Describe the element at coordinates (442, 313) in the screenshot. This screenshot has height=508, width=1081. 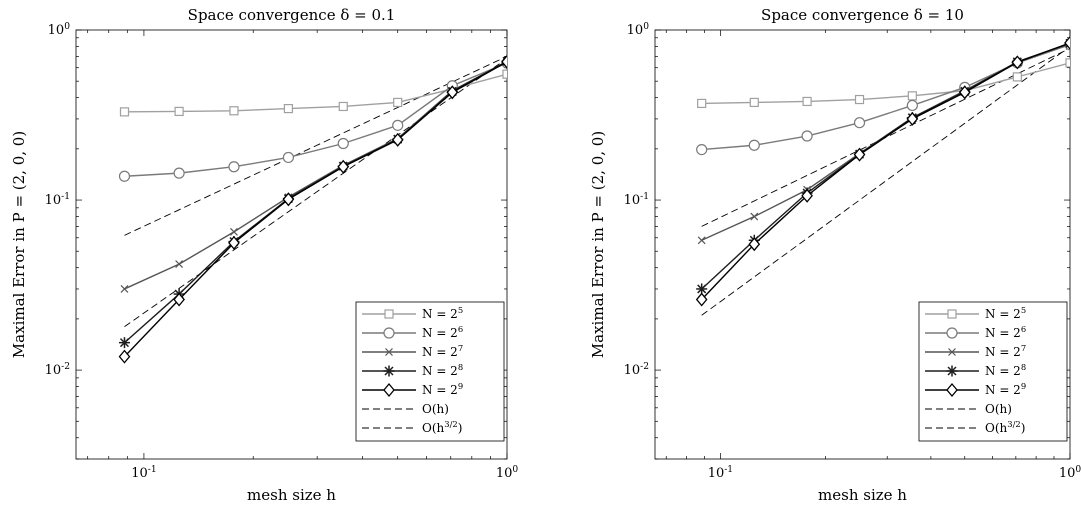
I see `legend-label: N = 25` at that location.